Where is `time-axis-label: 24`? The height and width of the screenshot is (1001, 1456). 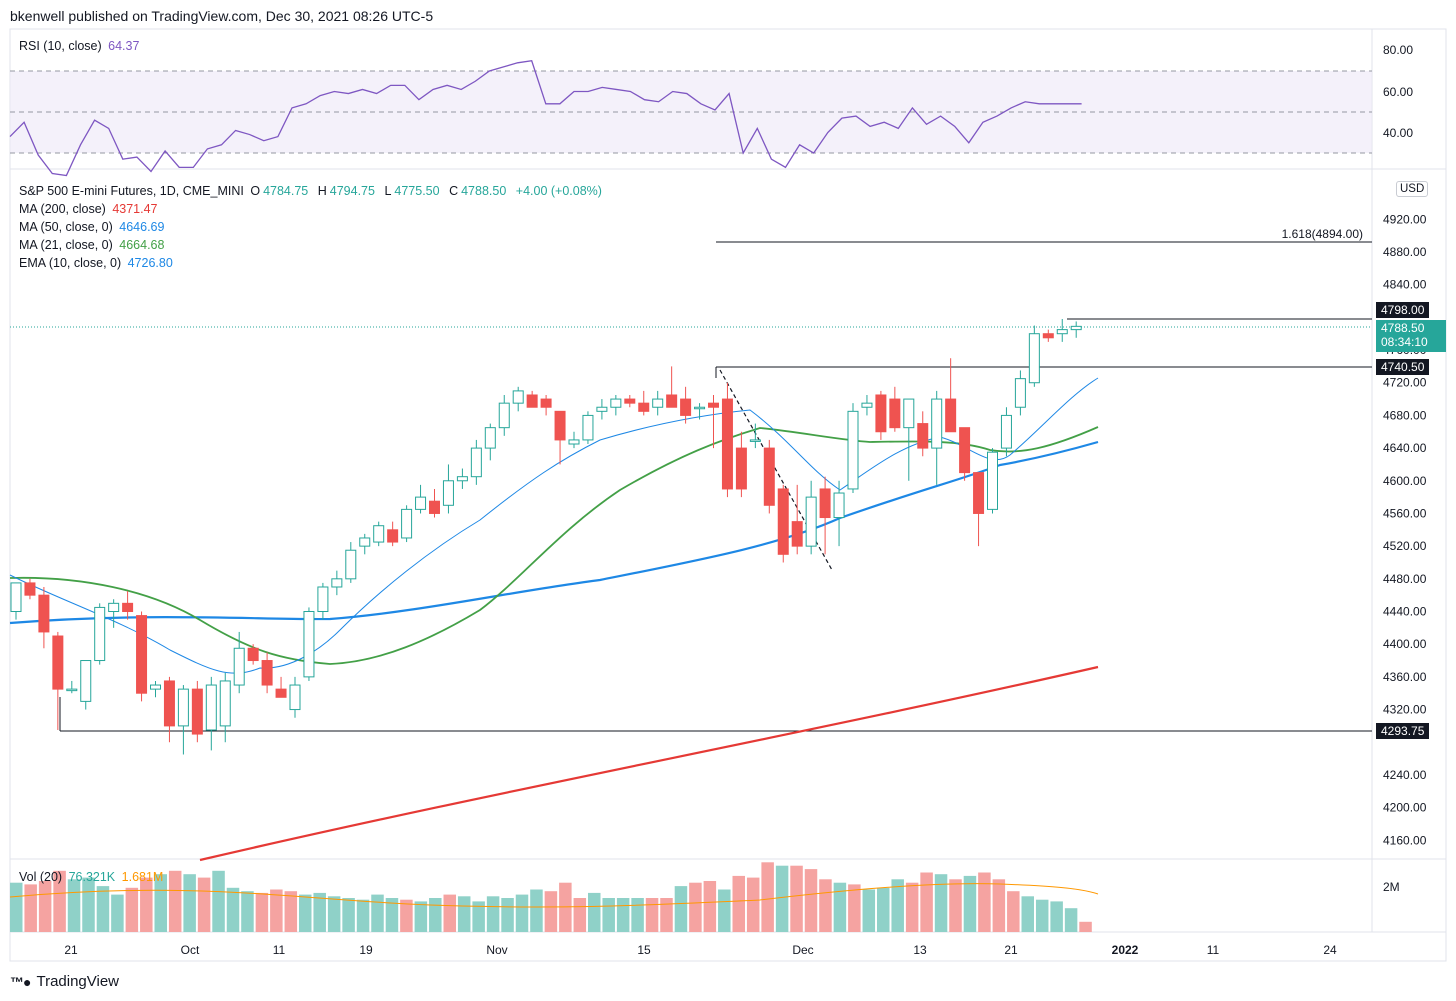
time-axis-label: 24 is located at coordinates (1330, 950).